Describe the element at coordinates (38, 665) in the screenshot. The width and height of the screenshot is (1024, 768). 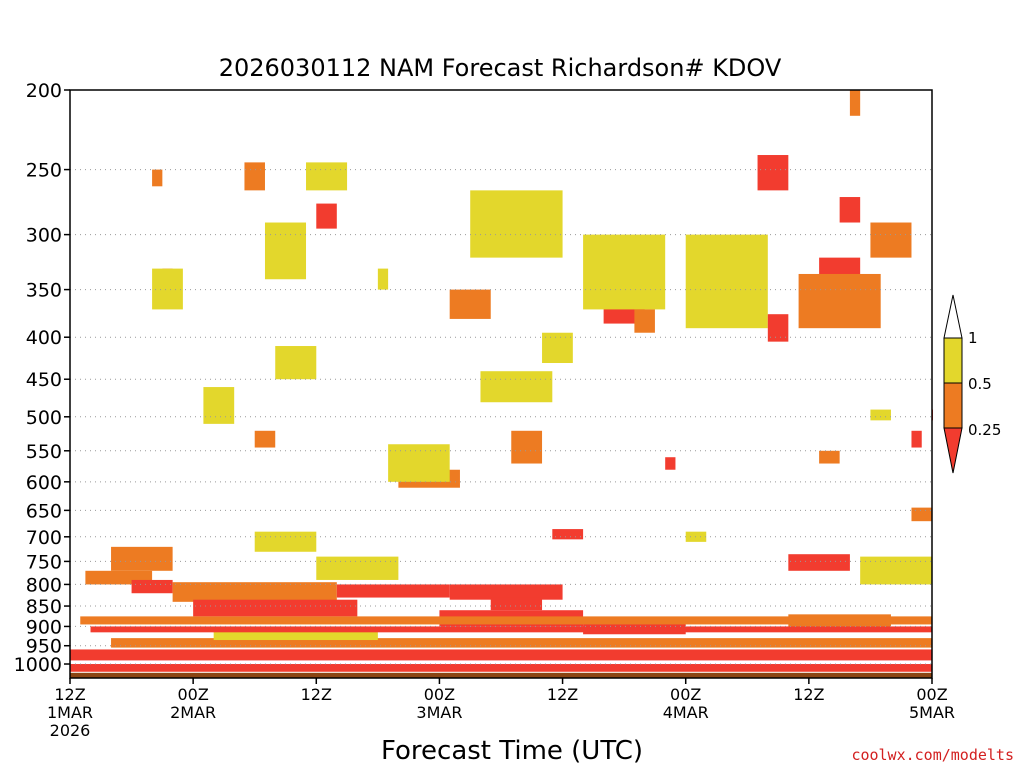
I see `y-tick-label: 1000` at that location.